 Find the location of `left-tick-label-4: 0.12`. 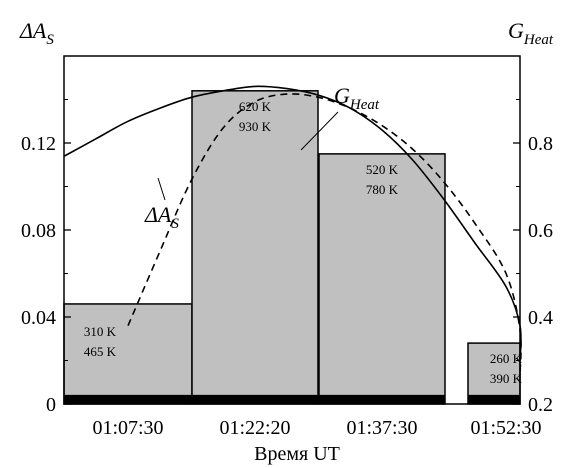

left-tick-label-4: 0.12 is located at coordinates (38, 144).